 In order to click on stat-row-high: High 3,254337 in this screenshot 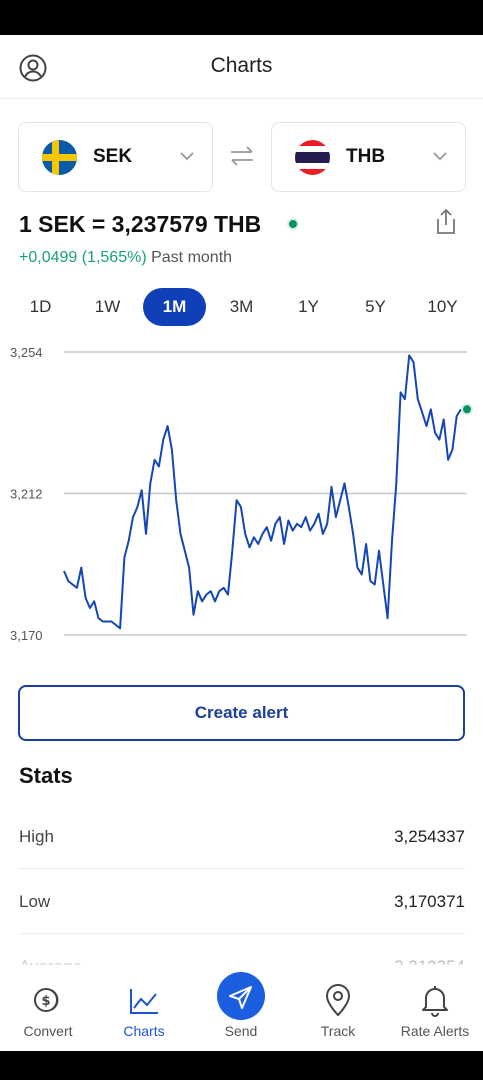, I will do `click(242, 837)`.